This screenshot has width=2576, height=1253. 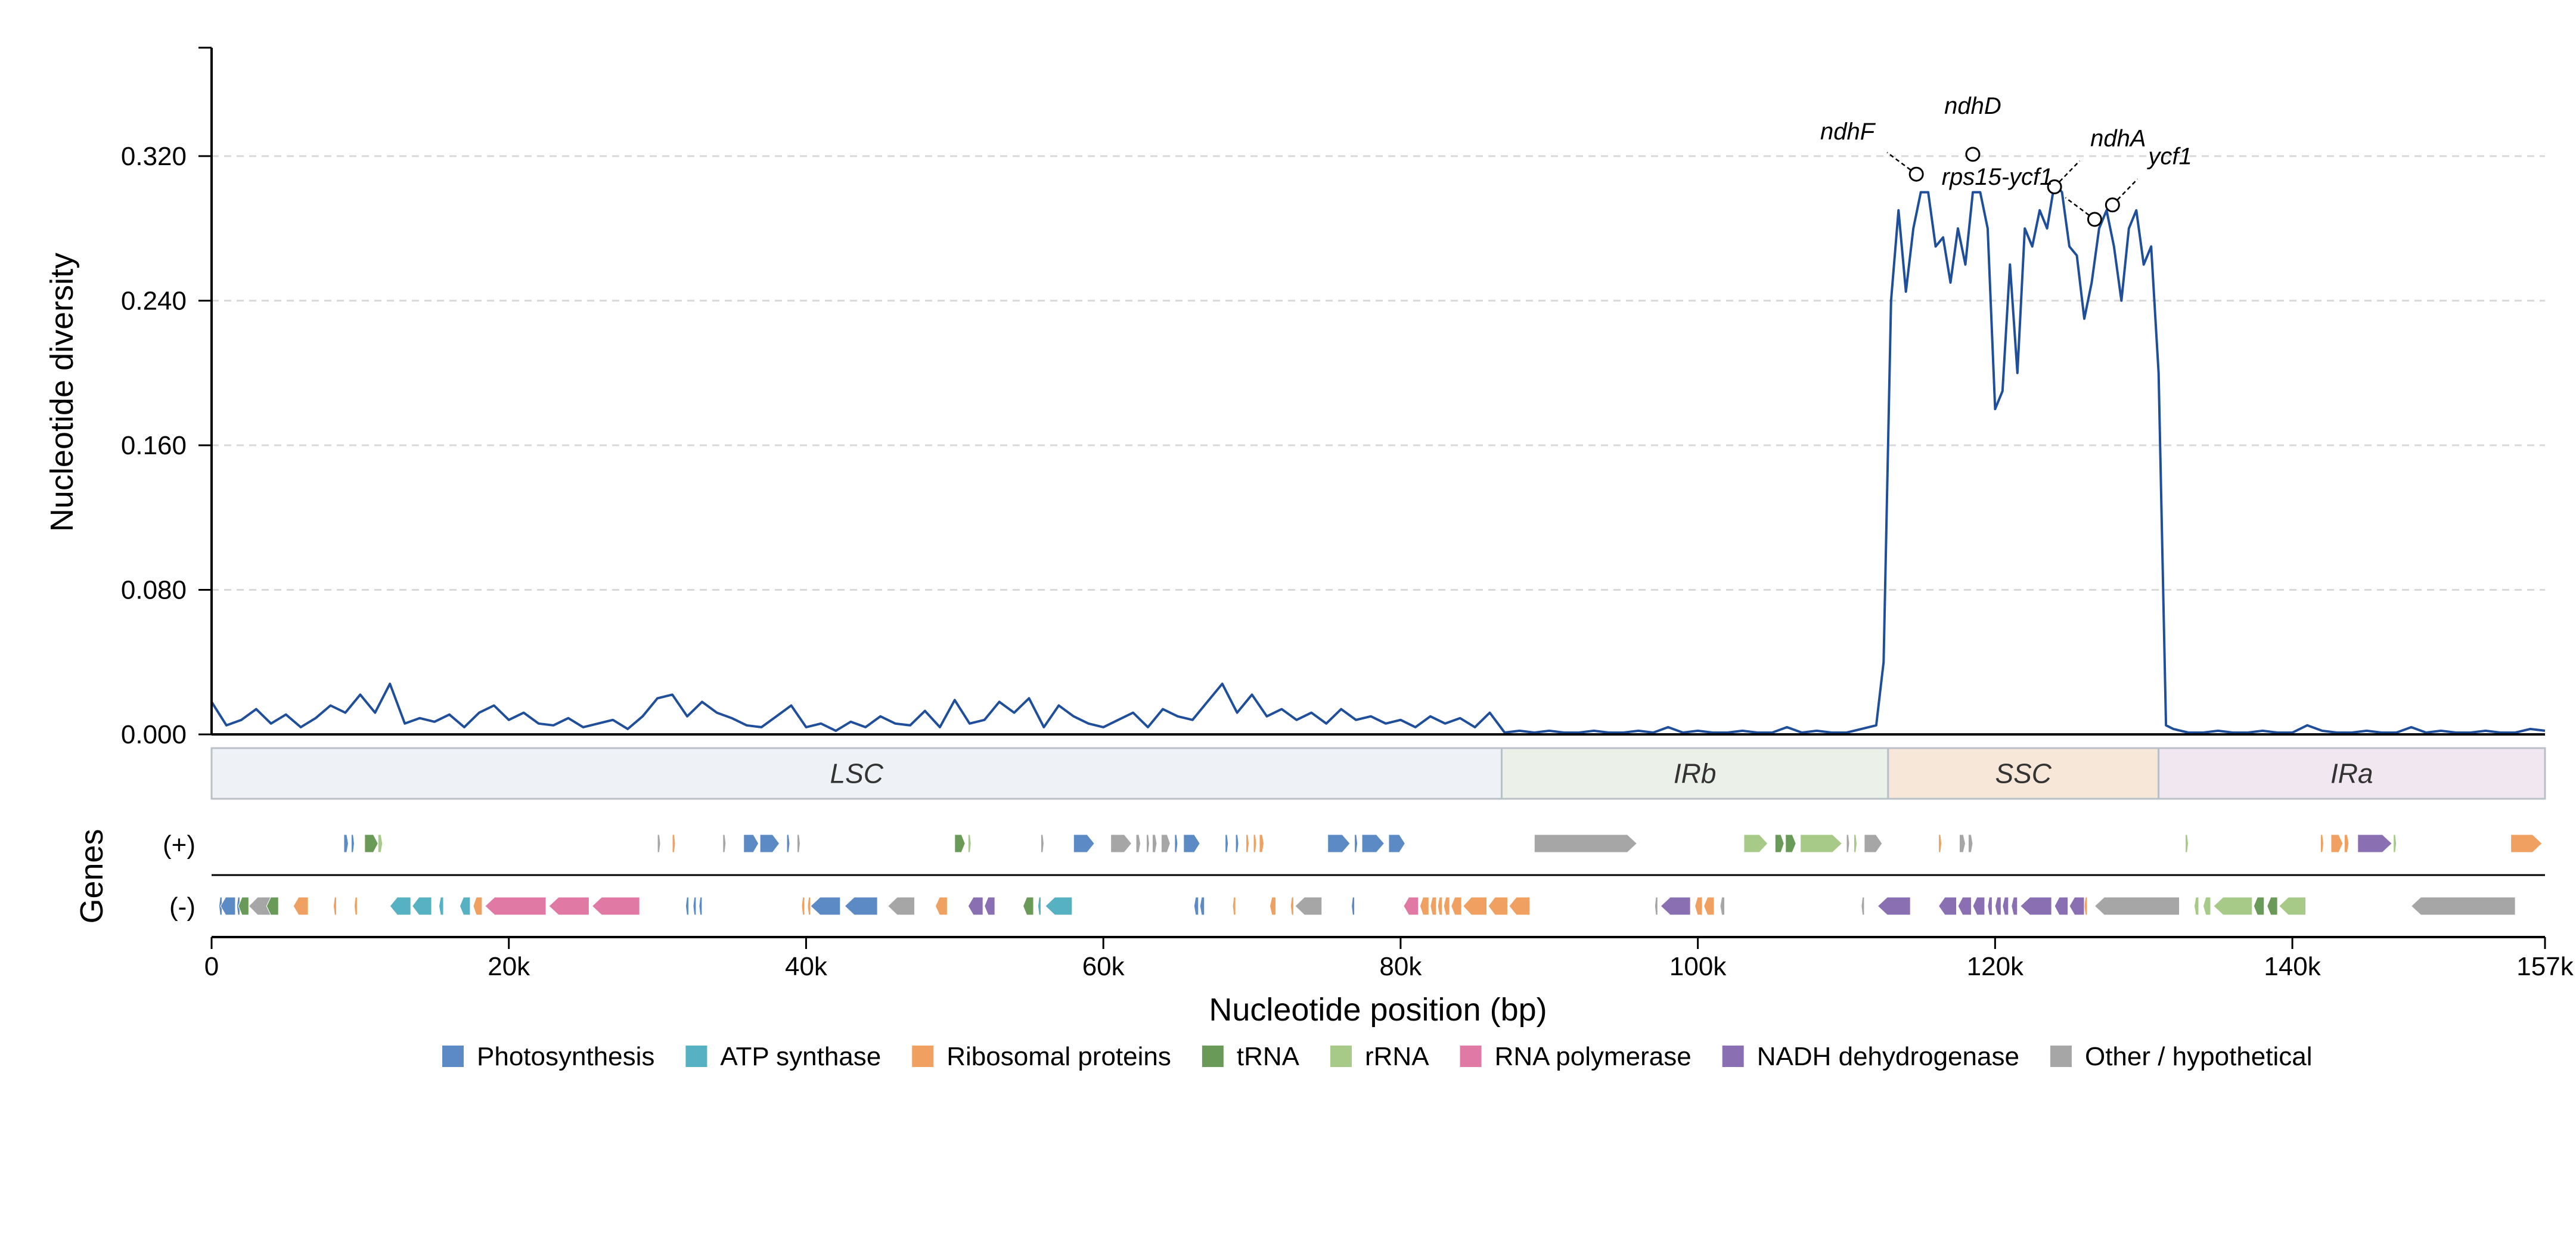 What do you see at coordinates (211, 966) in the screenshot?
I see `x-tick-label: 0` at bounding box center [211, 966].